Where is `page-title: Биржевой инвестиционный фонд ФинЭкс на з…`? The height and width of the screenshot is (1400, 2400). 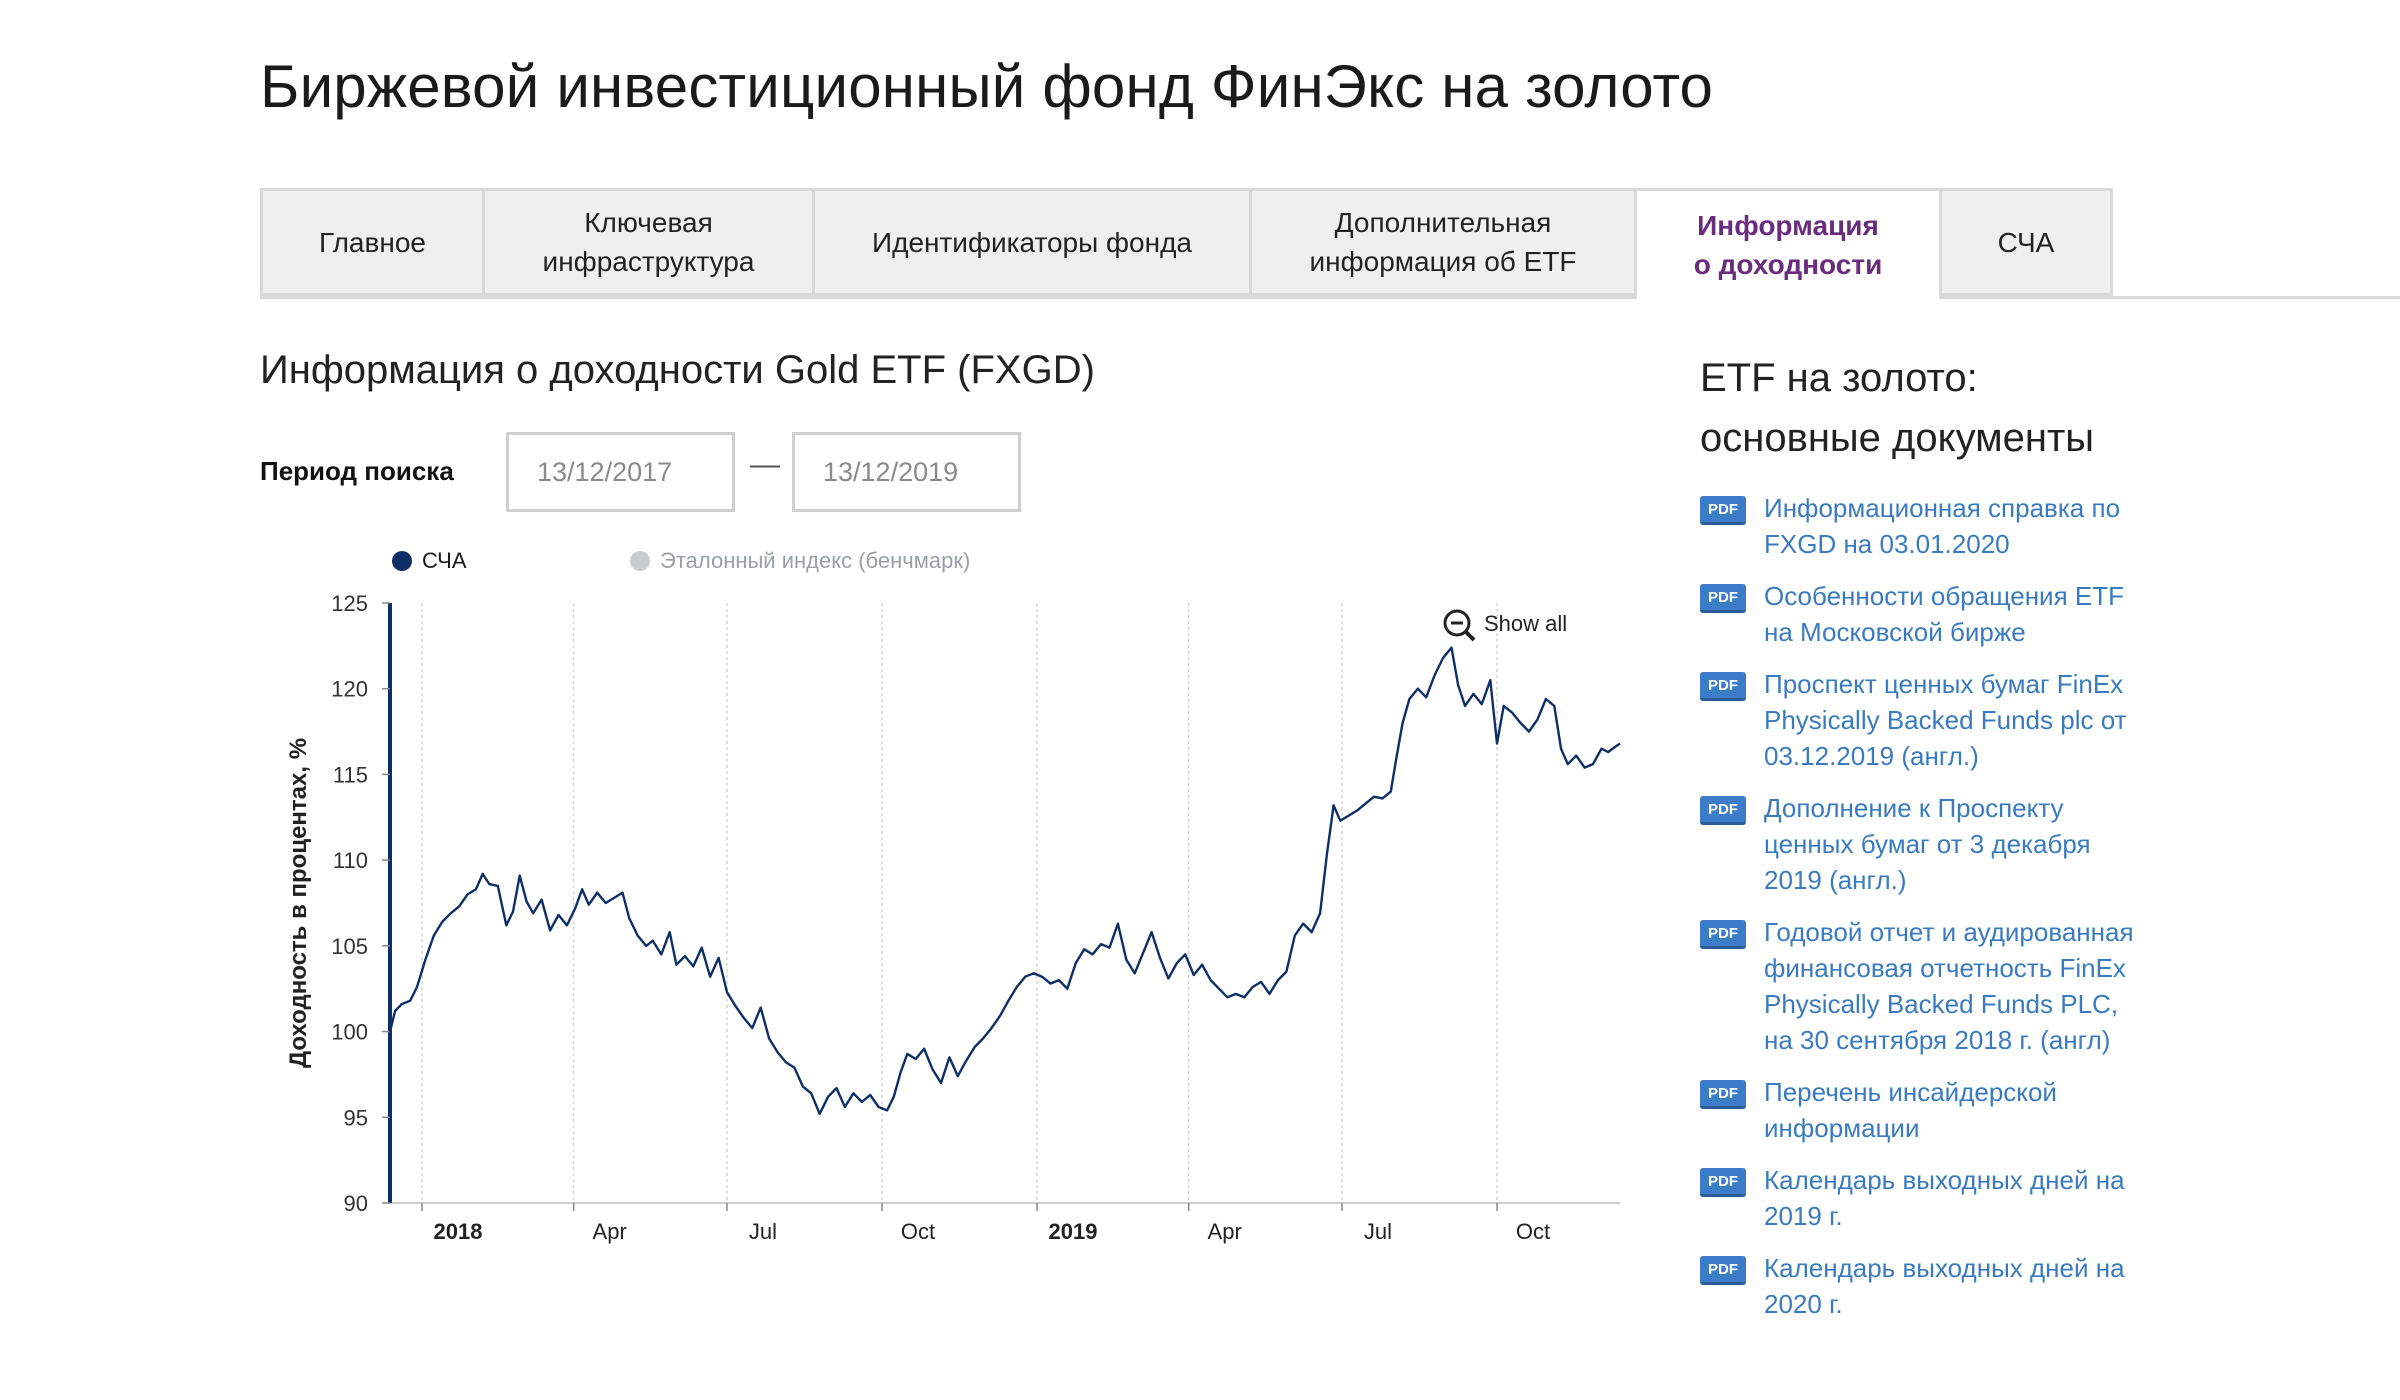
page-title: Биржевой инвестиционный фонд ФинЭкс на з… is located at coordinates (987, 86).